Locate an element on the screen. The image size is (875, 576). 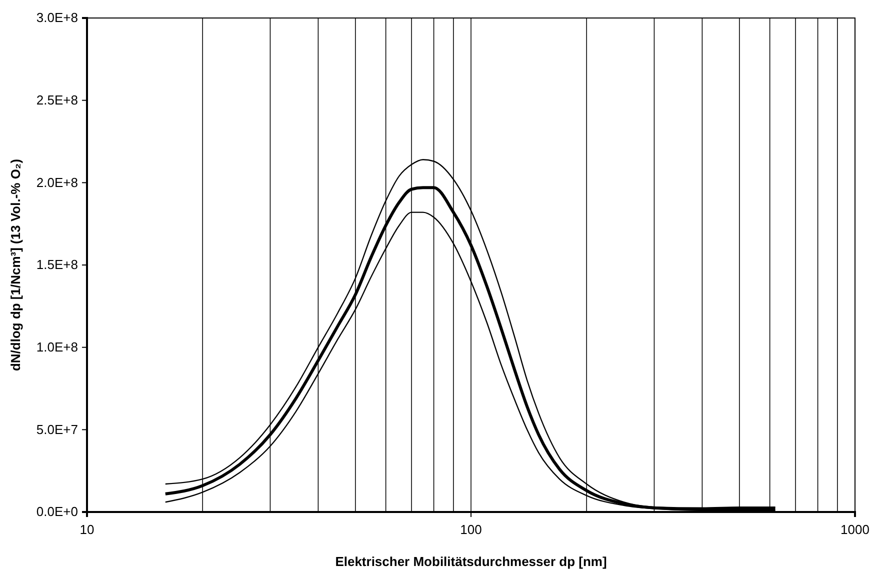
y-tick-label: 3.0E+8 is located at coordinates (57, 18).